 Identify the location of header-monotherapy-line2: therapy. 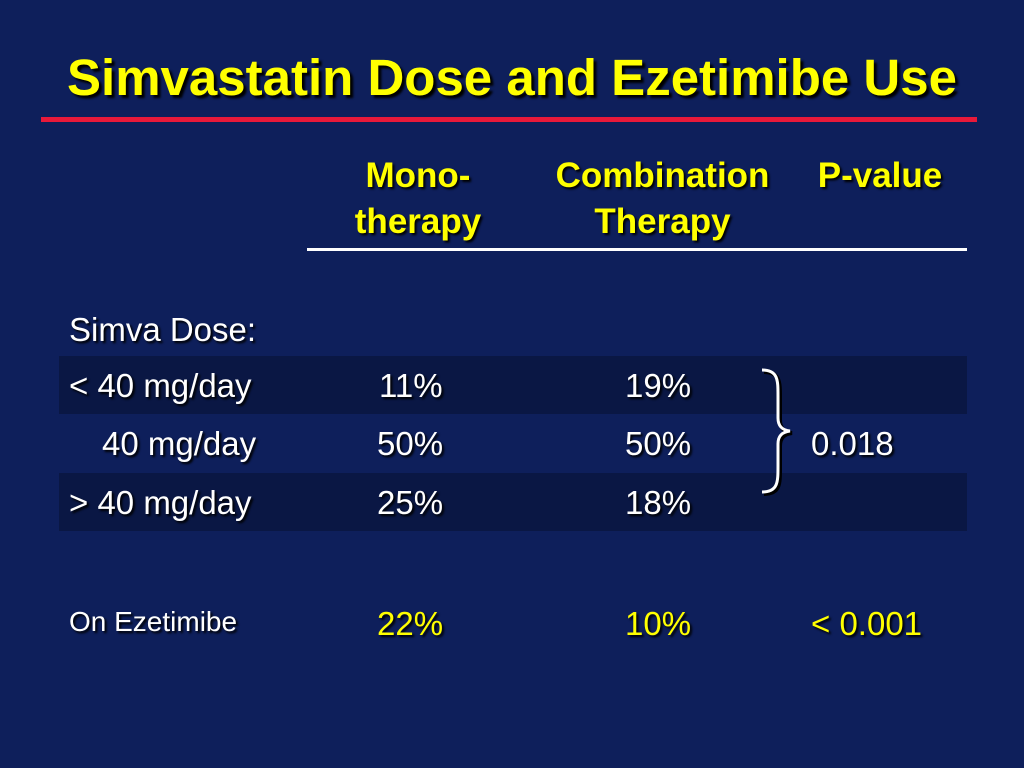
(418, 221).